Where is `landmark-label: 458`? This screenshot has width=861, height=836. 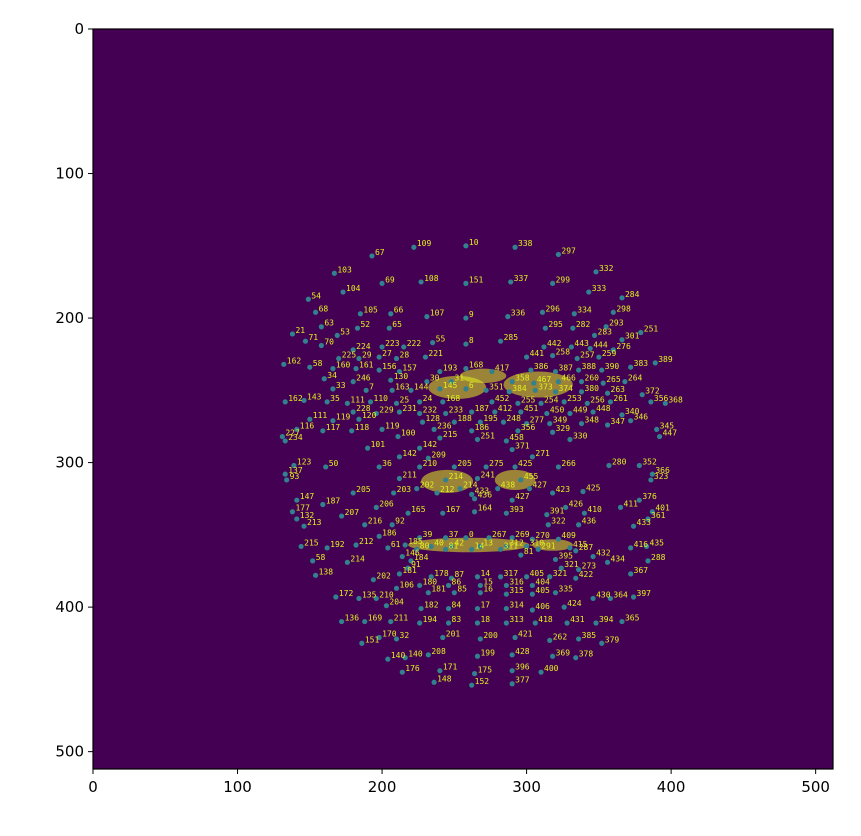 landmark-label: 458 is located at coordinates (516, 437).